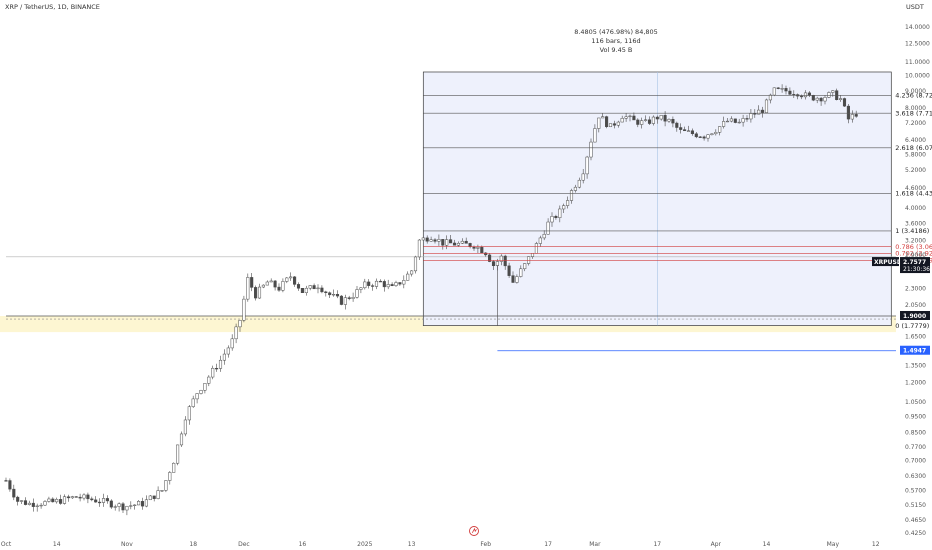 This screenshot has height=550, width=932. I want to click on time-tick-7: 13, so click(412, 544).